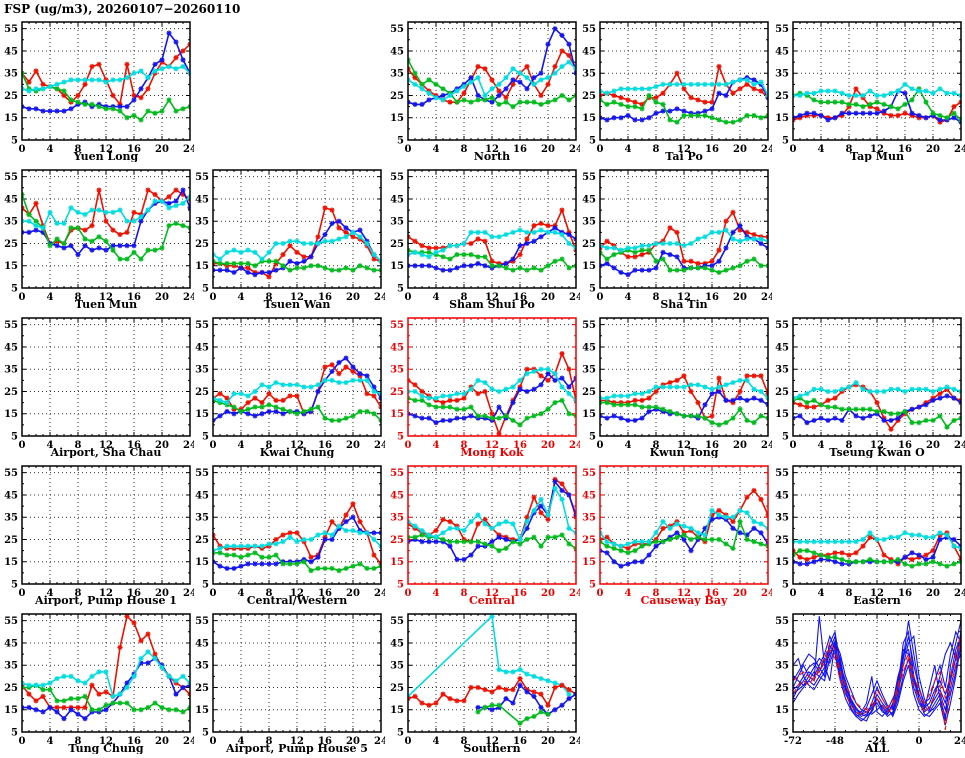 Image resolution: width=965 pixels, height=758 pixels. What do you see at coordinates (297, 304) in the screenshot?
I see `chart-title: Tsuen Wan` at bounding box center [297, 304].